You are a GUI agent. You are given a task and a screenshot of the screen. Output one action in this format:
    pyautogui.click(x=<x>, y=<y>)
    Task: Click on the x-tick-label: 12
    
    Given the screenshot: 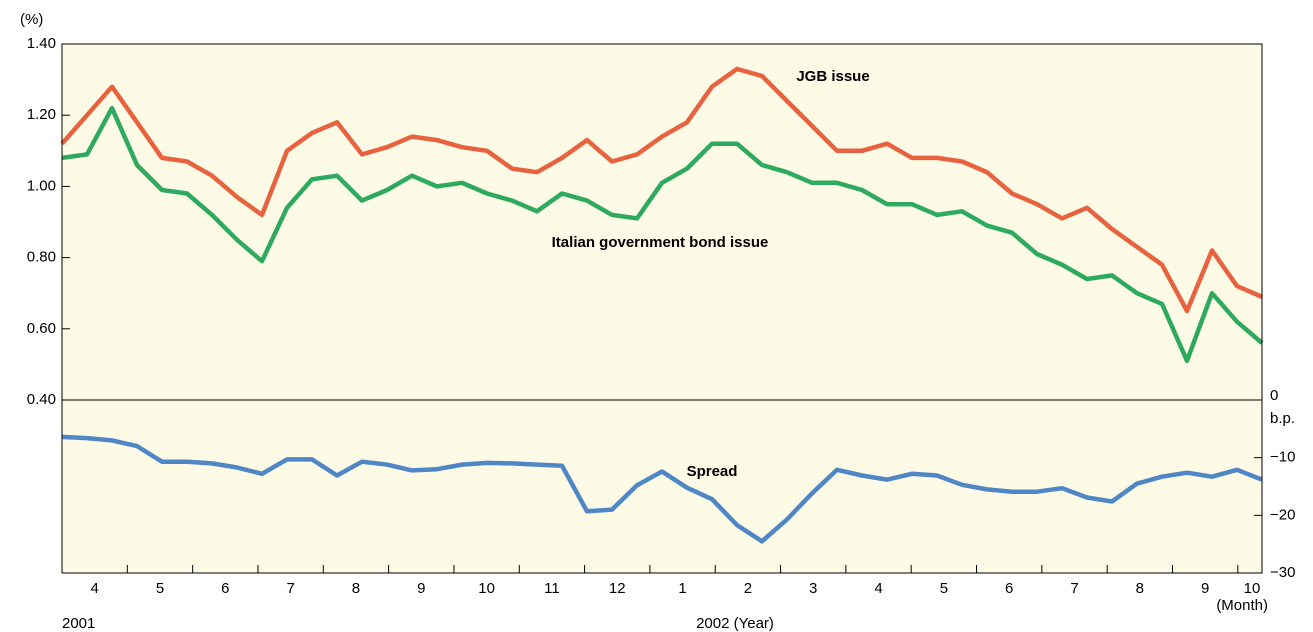 What is the action you would take?
    pyautogui.click(x=617, y=588)
    